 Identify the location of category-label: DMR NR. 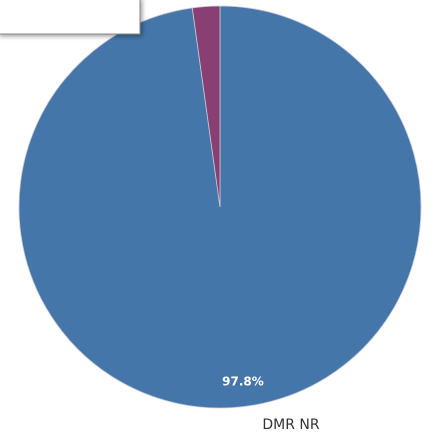
(291, 425).